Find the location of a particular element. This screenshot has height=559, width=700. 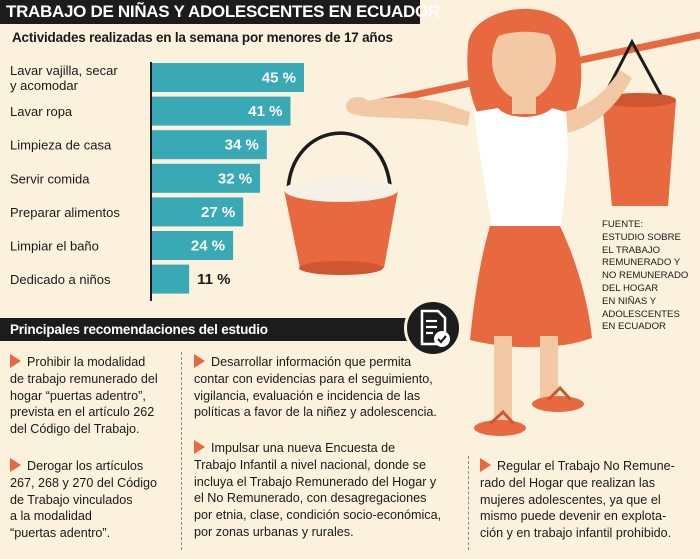

recommendation-line: 267, 268 y 270 del Código is located at coordinates (84, 482).